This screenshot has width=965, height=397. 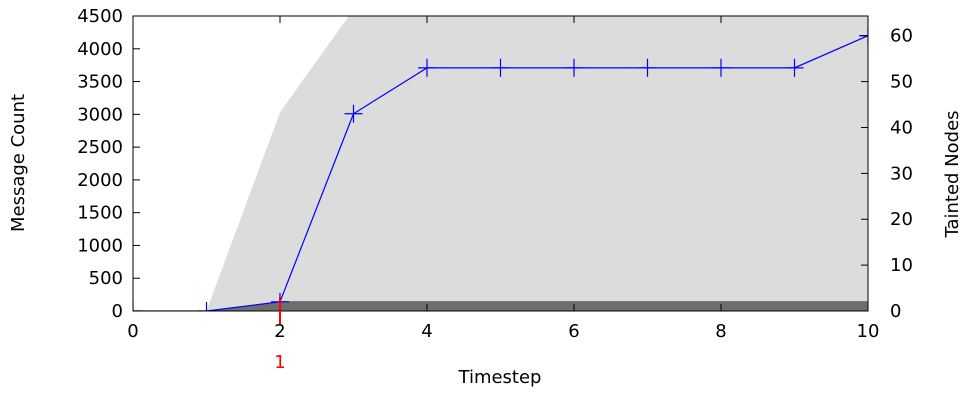 I want to click on y-tick-label: 4000, so click(x=100, y=49).